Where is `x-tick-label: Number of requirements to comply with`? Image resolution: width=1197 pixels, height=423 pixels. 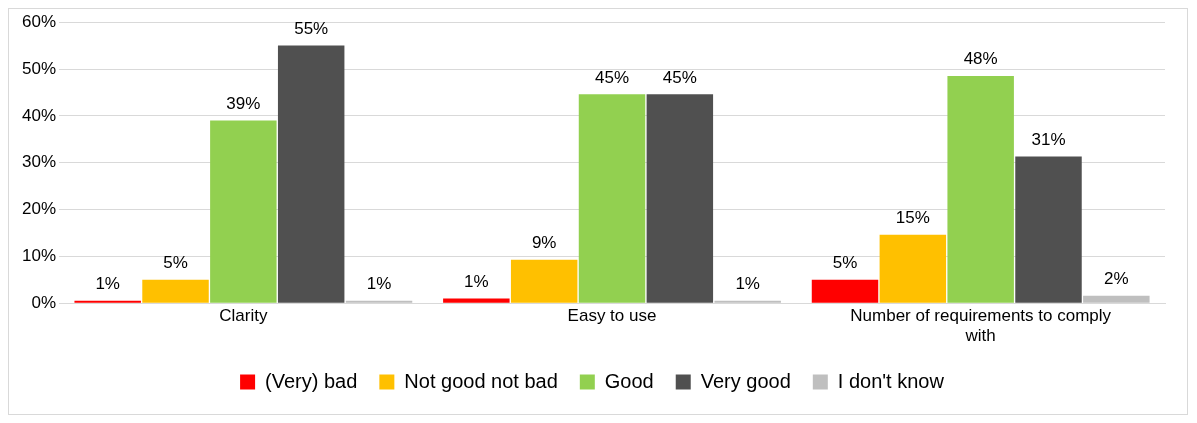 x-tick-label: Number of requirements to comply with is located at coordinates (981, 326).